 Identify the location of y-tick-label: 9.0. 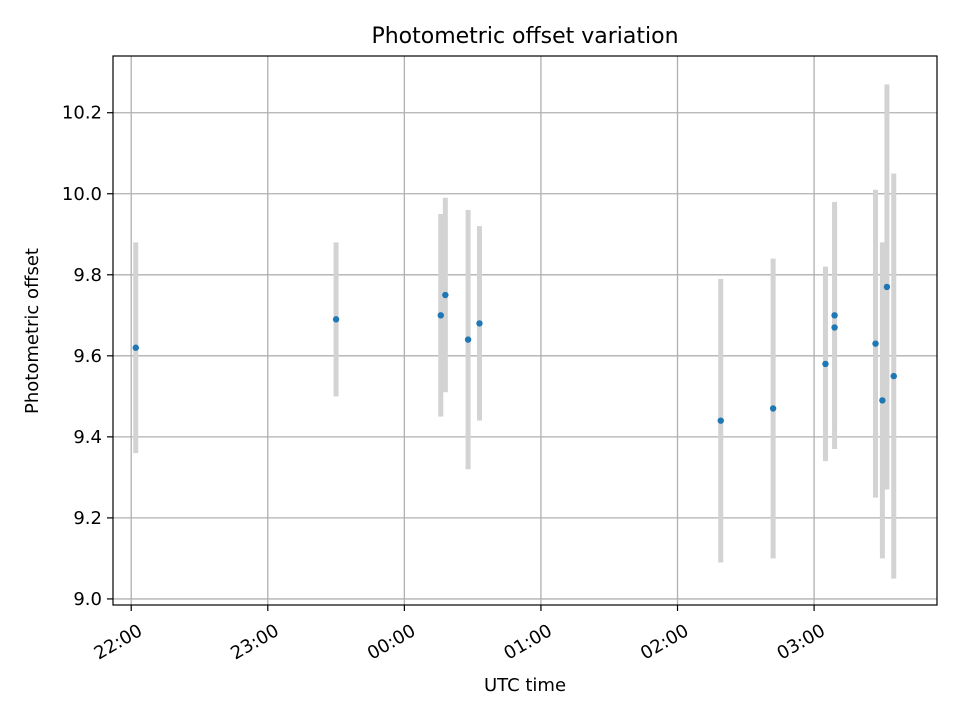
(87, 599).